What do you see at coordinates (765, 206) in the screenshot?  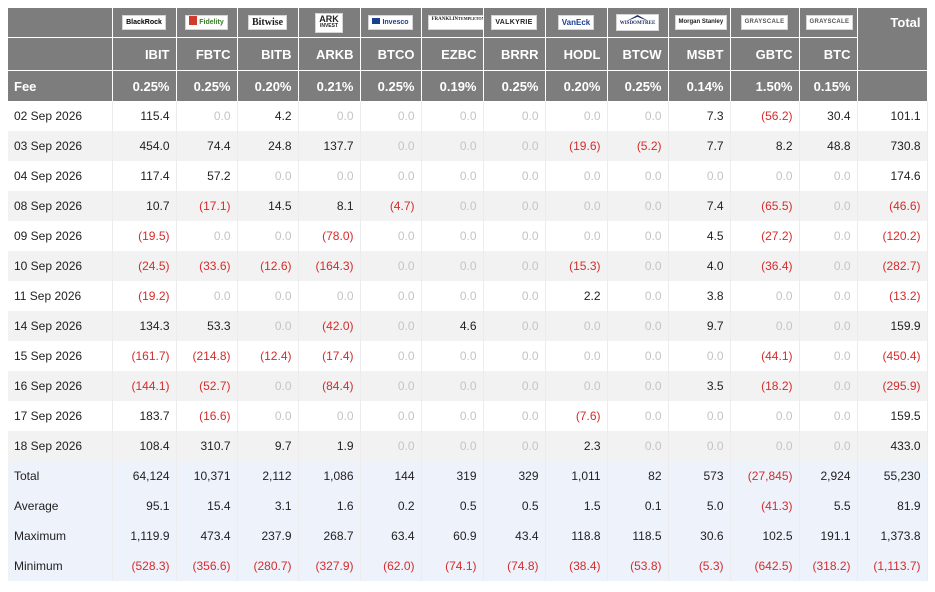 I see `flow-cell: (65.5)` at bounding box center [765, 206].